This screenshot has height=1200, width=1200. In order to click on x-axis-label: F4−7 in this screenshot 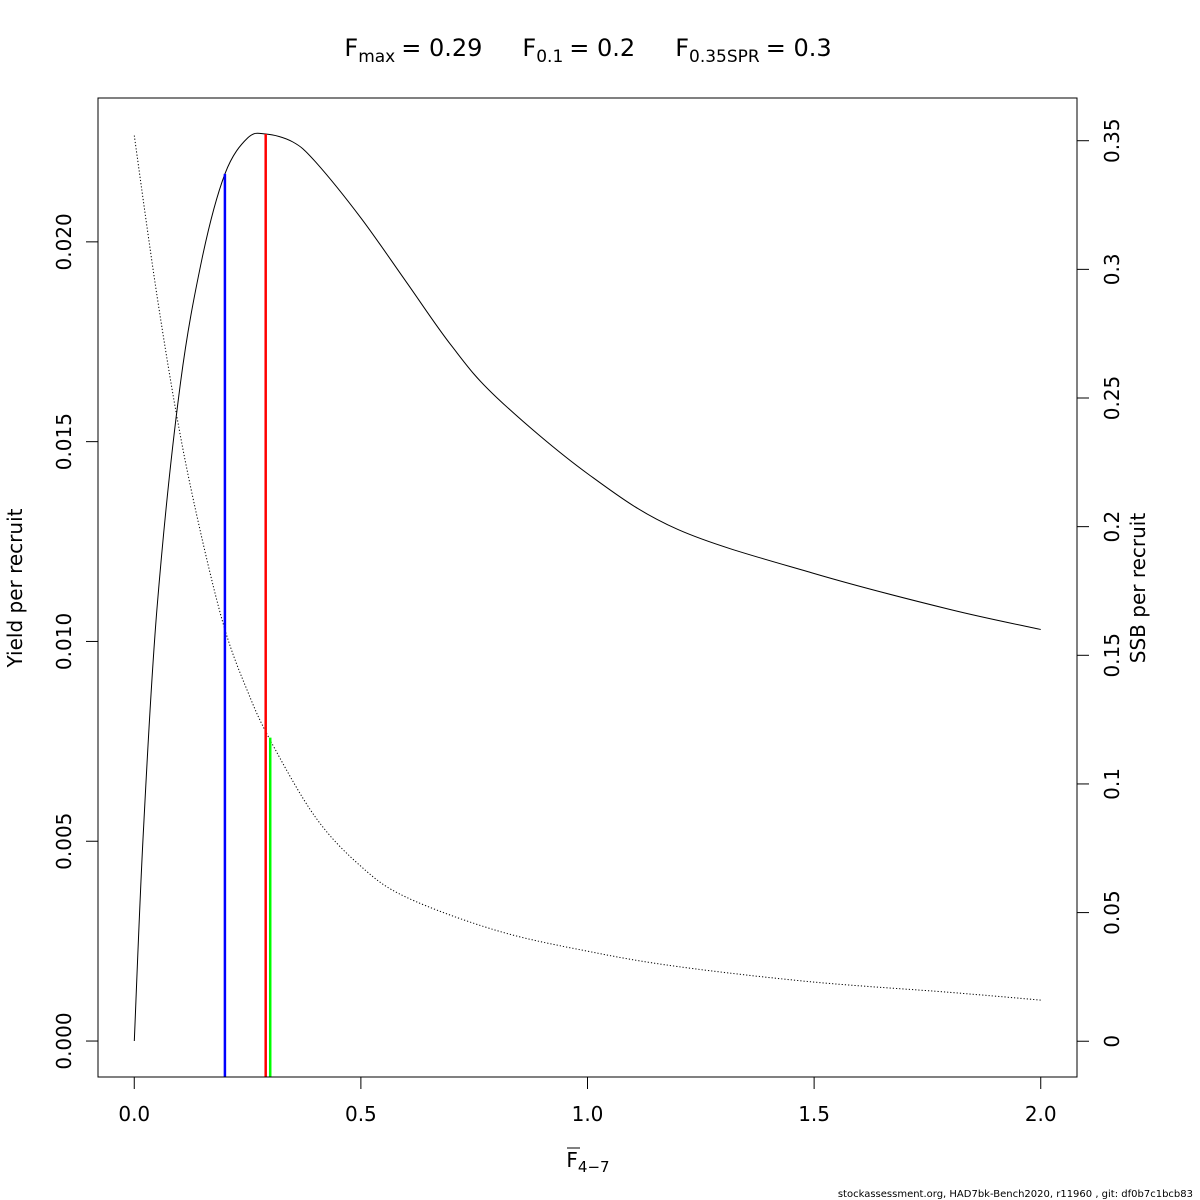, I will do `click(587, 1162)`.